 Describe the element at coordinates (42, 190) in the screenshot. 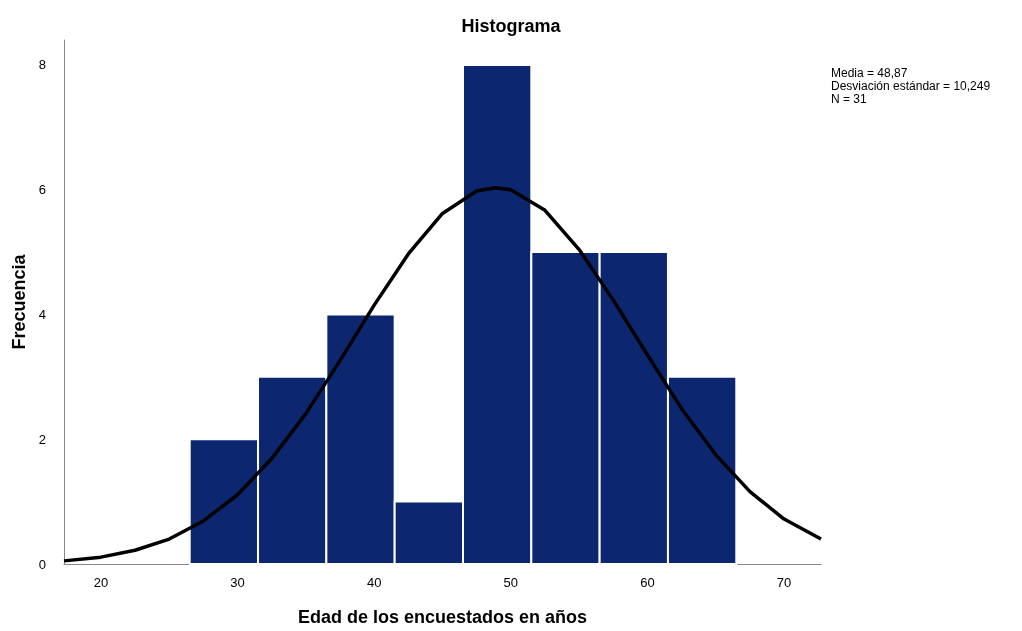

I see `y-tick-label: 6` at that location.